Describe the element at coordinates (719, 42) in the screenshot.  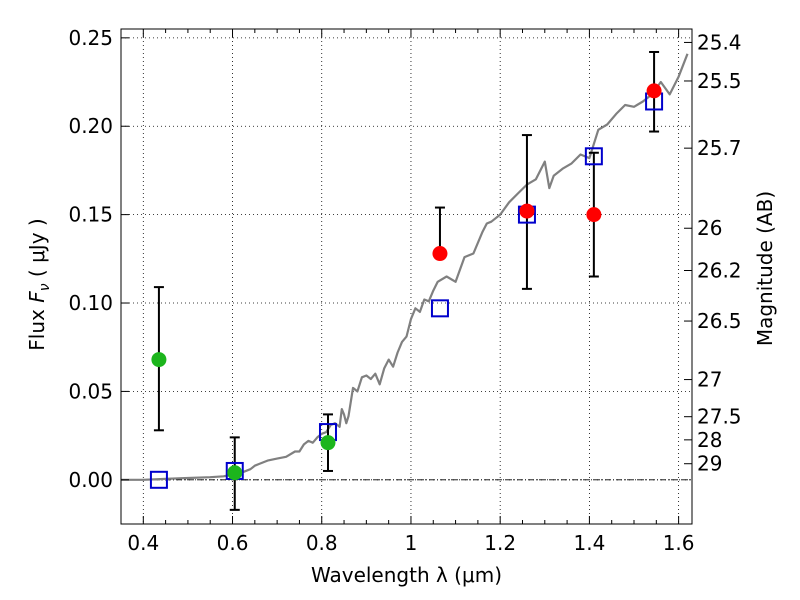
I see `right-tick-label: 25.4` at that location.